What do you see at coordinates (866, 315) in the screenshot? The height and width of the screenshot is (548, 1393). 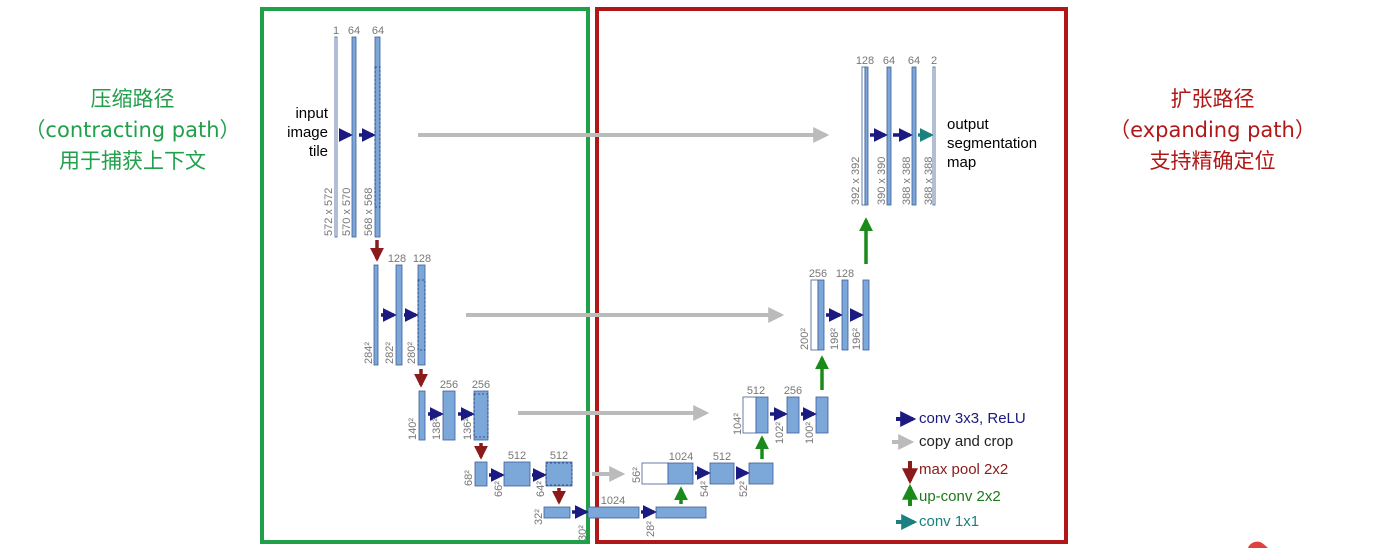 I see `feature-map-u2-b` at bounding box center [866, 315].